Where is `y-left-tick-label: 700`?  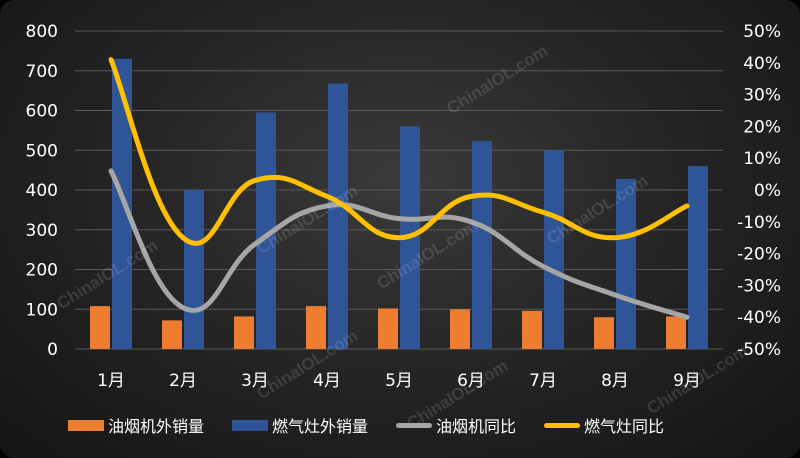 y-left-tick-label: 700 is located at coordinates (42, 72).